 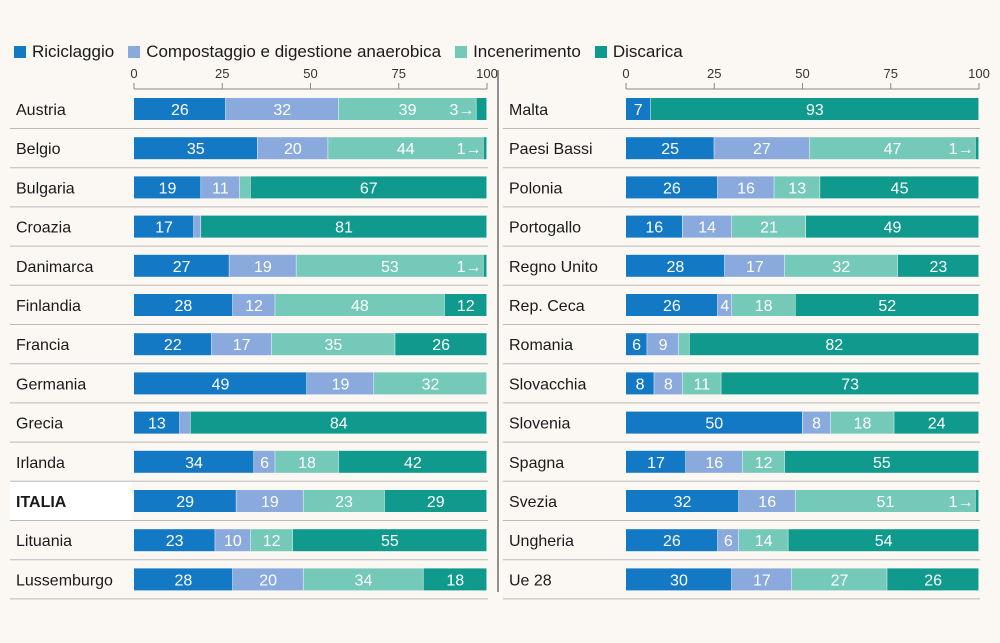 What do you see at coordinates (547, 306) in the screenshot?
I see `category-label: Rep. Ceca` at bounding box center [547, 306].